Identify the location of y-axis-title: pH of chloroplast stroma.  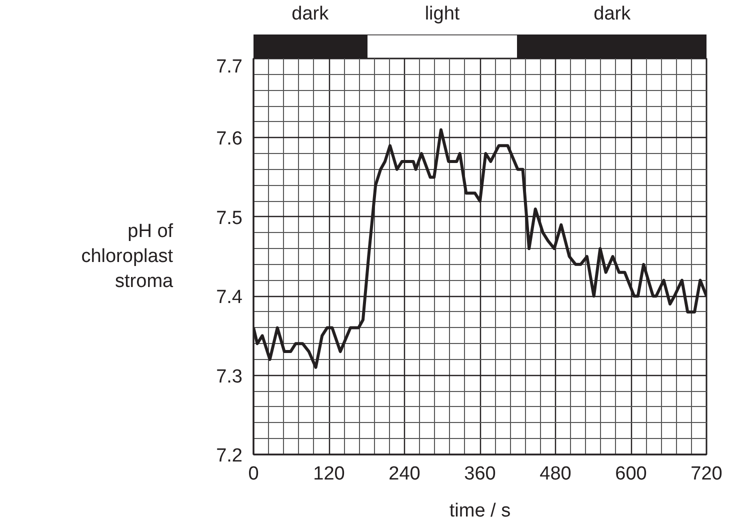
(127, 256).